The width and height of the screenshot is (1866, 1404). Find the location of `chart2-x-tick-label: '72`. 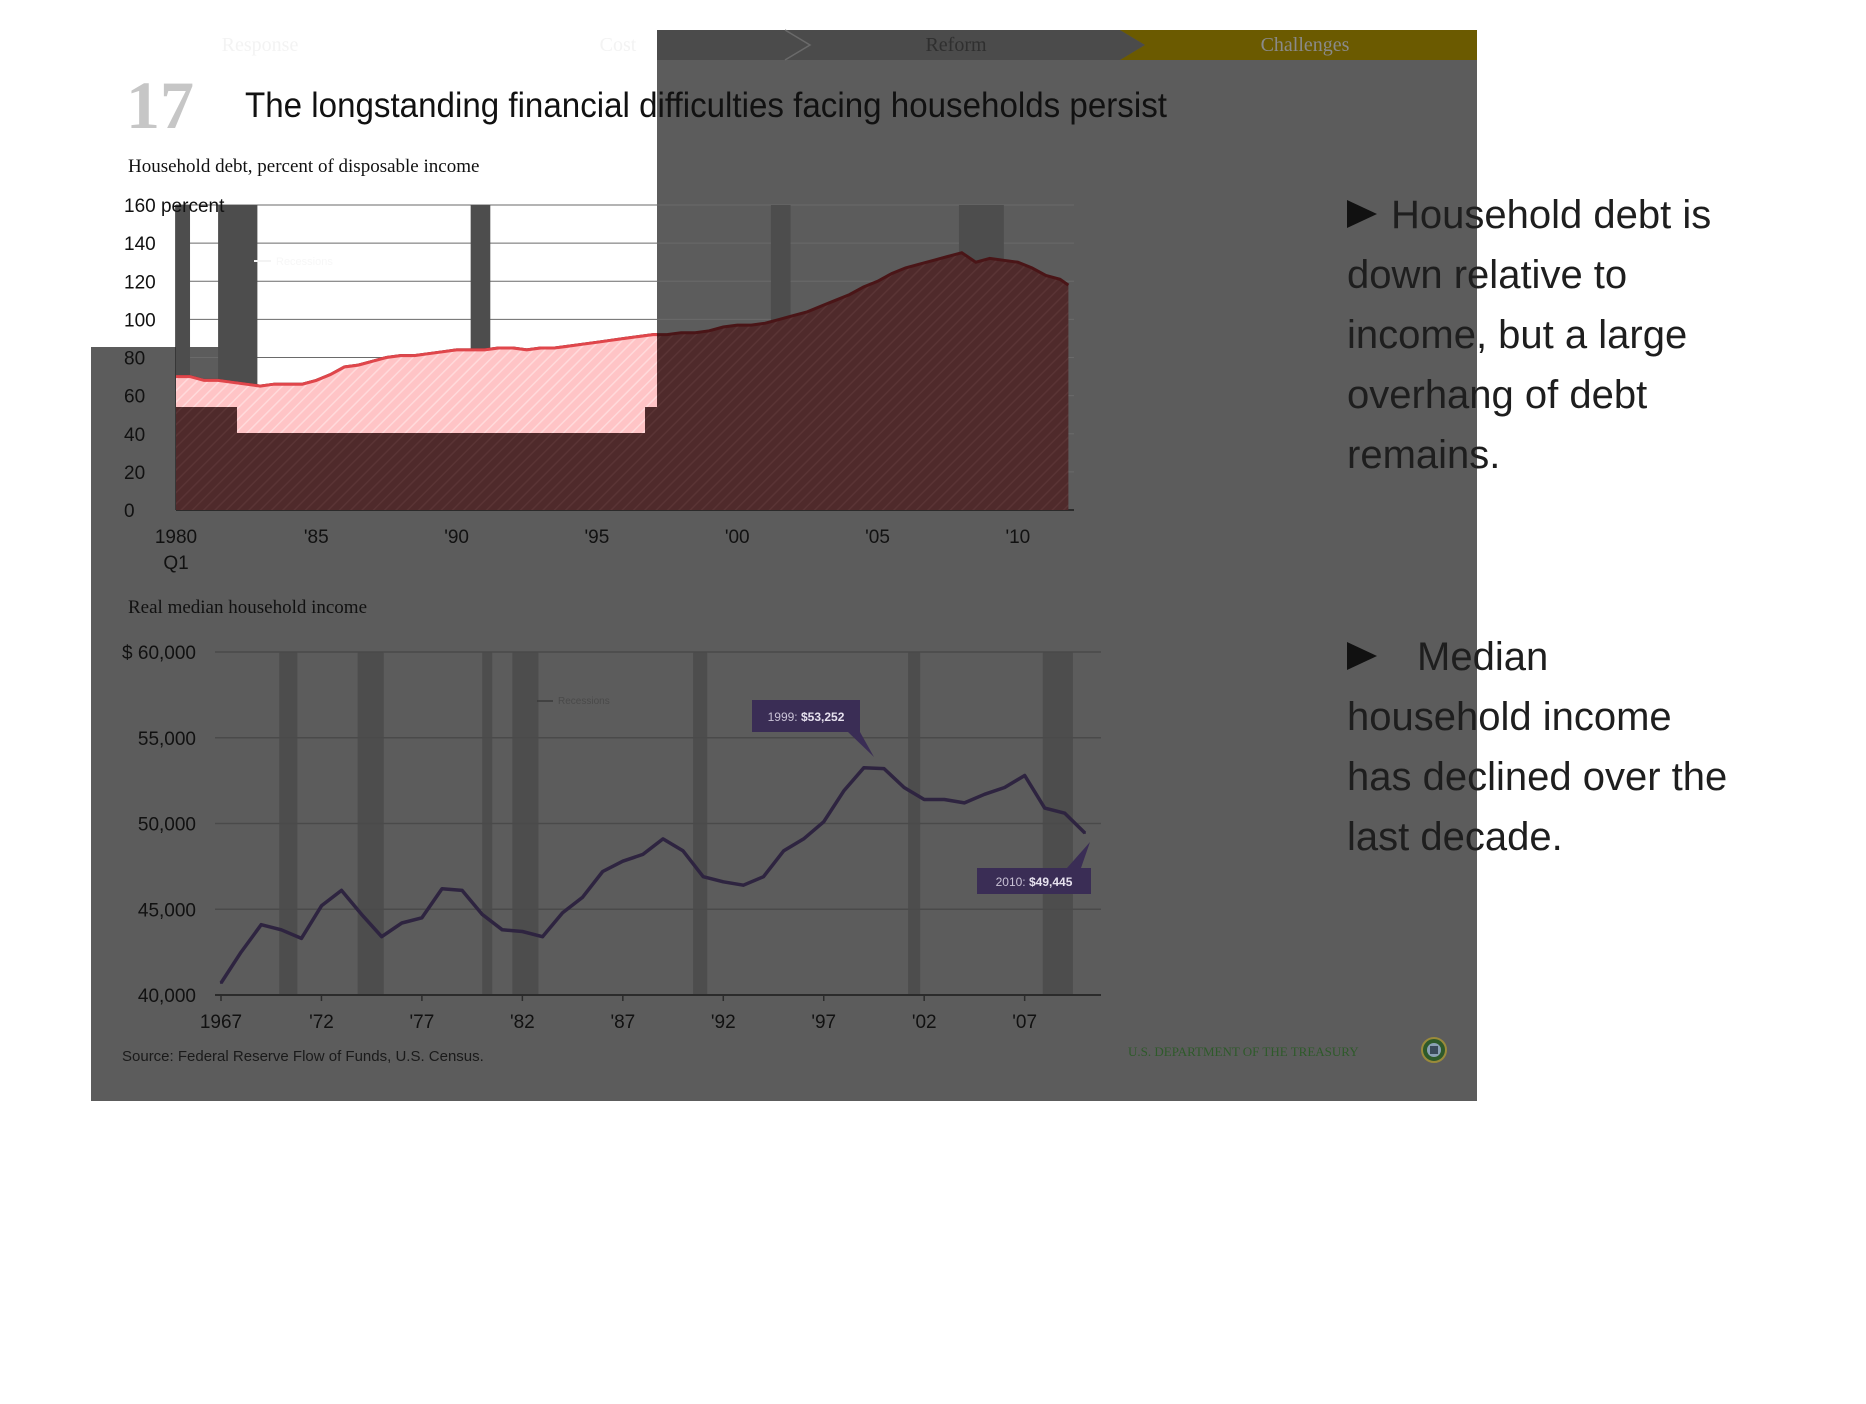

chart2-x-tick-label: '72 is located at coordinates (321, 1022).